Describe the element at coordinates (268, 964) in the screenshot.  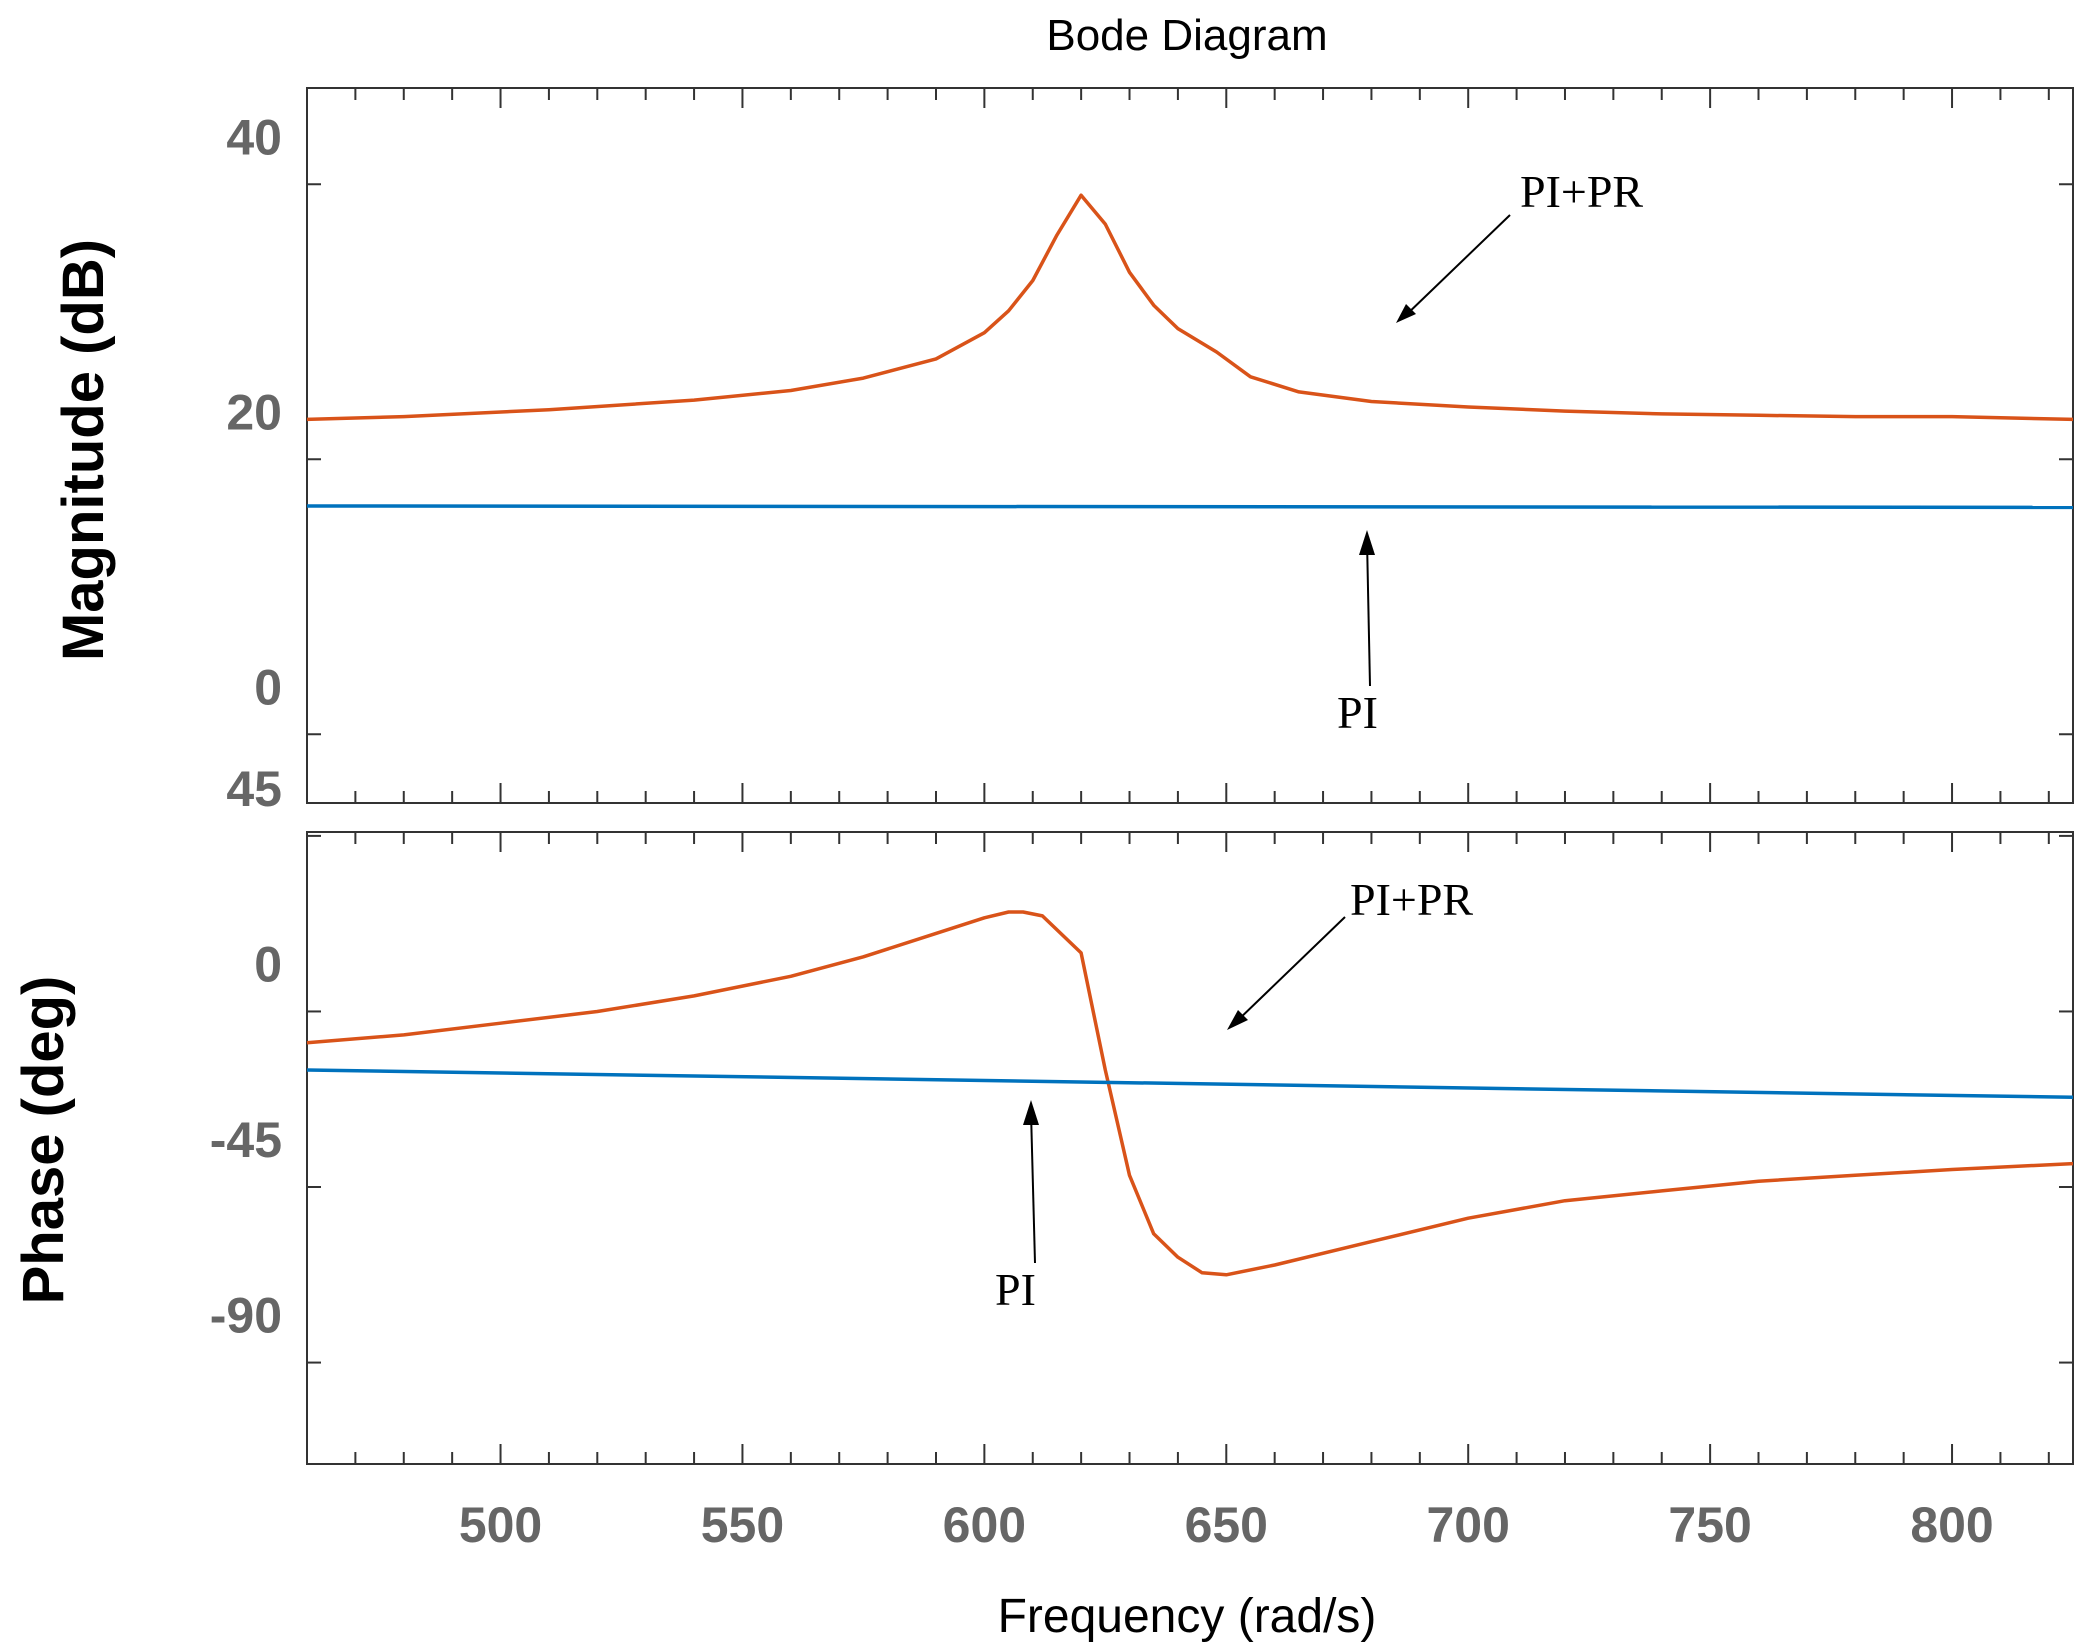
I see `phase-ytick-label: 0` at that location.